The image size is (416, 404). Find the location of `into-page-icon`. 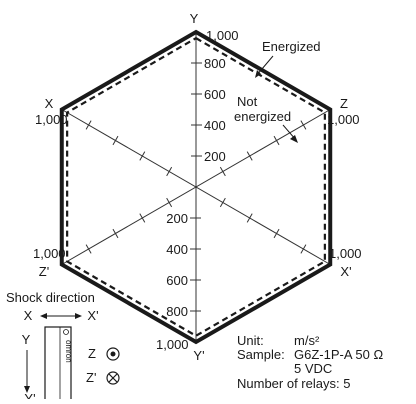

into-page-icon is located at coordinates (113, 378).